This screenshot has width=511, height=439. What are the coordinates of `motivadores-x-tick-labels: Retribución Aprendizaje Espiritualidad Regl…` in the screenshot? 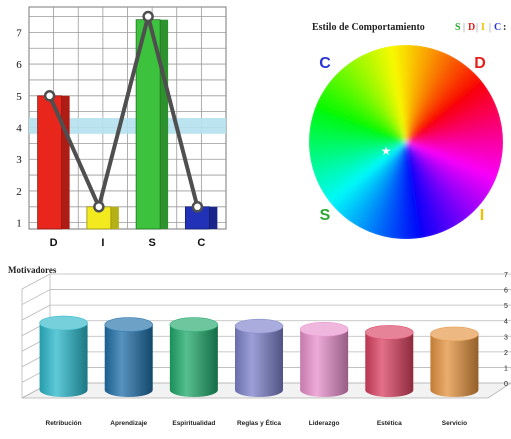 It's located at (257, 422).